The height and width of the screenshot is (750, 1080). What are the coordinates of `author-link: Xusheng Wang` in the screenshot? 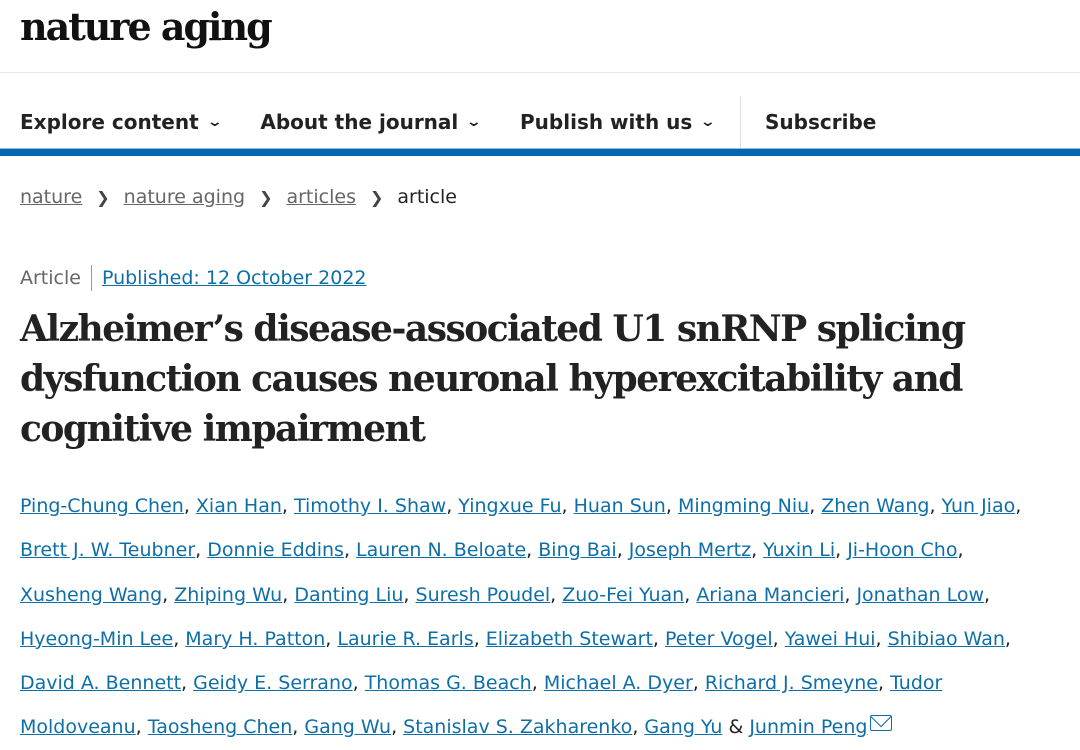 It's located at (91, 594).